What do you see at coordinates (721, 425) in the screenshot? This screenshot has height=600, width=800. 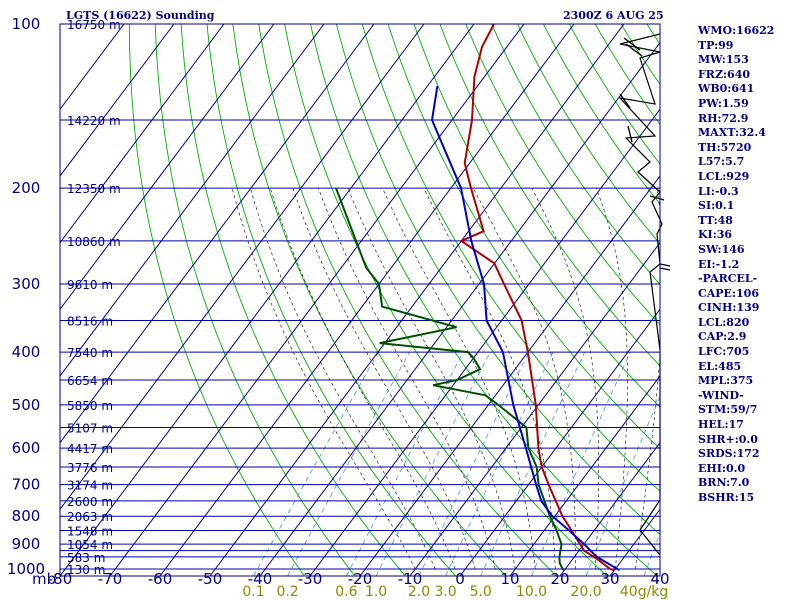 I see `index-item: HEL:17` at bounding box center [721, 425].